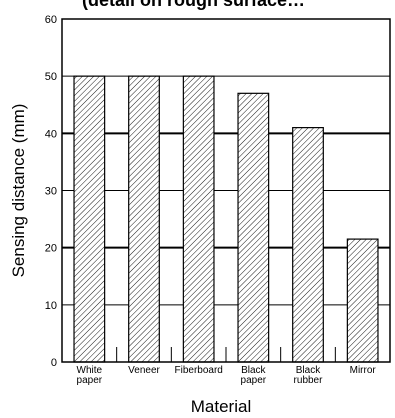 This screenshot has width=395, height=418. I want to click on x-tick-label: Fiberboard, so click(198, 370).